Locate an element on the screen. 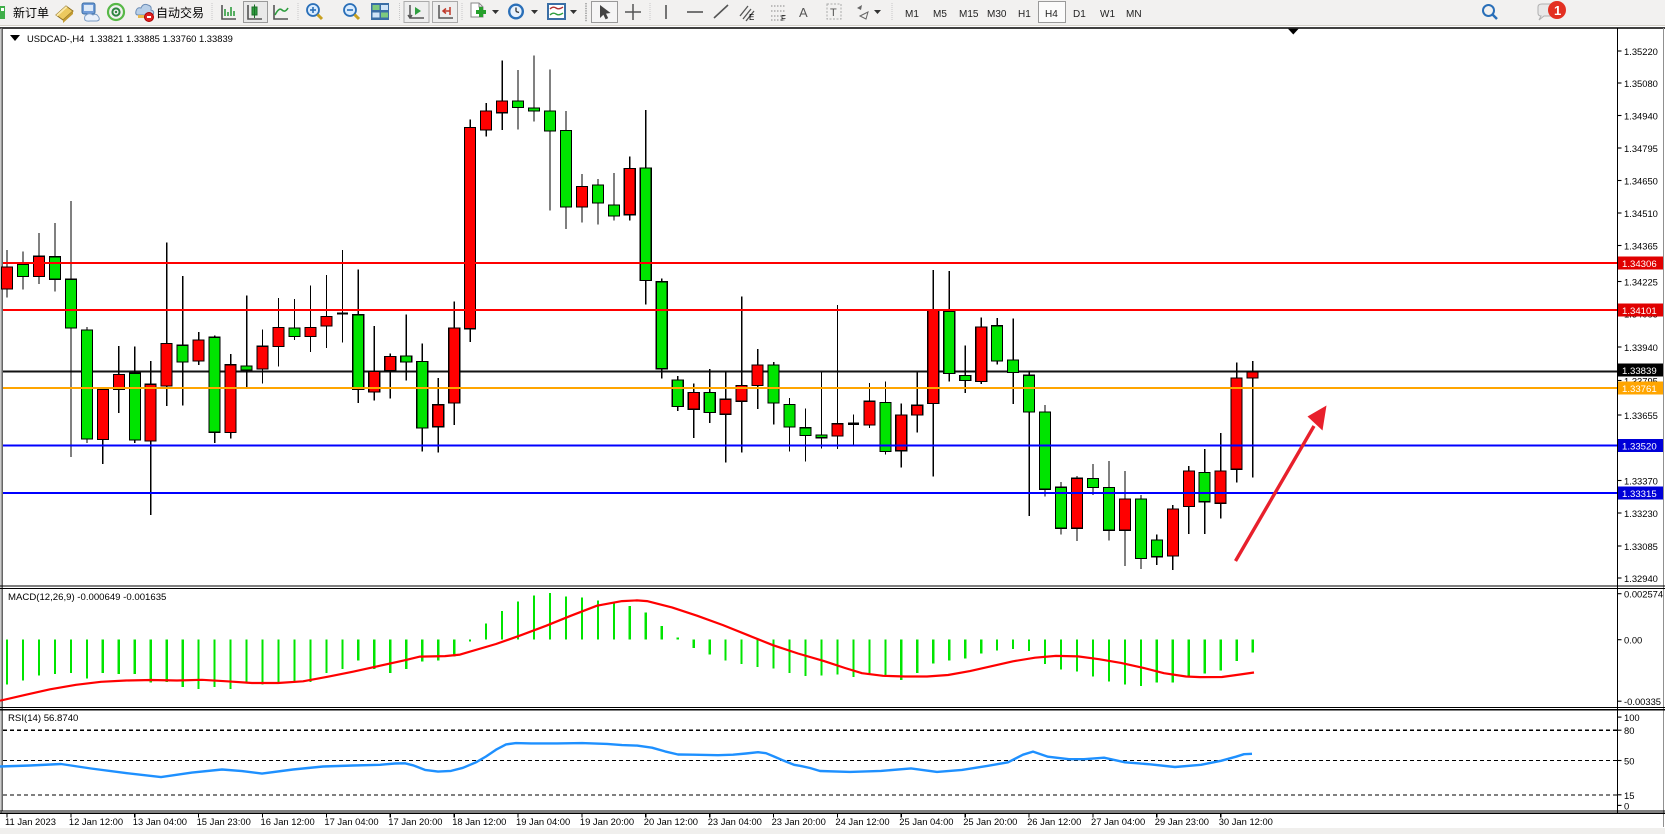  svg-text: F is located at coordinates (783, 18).